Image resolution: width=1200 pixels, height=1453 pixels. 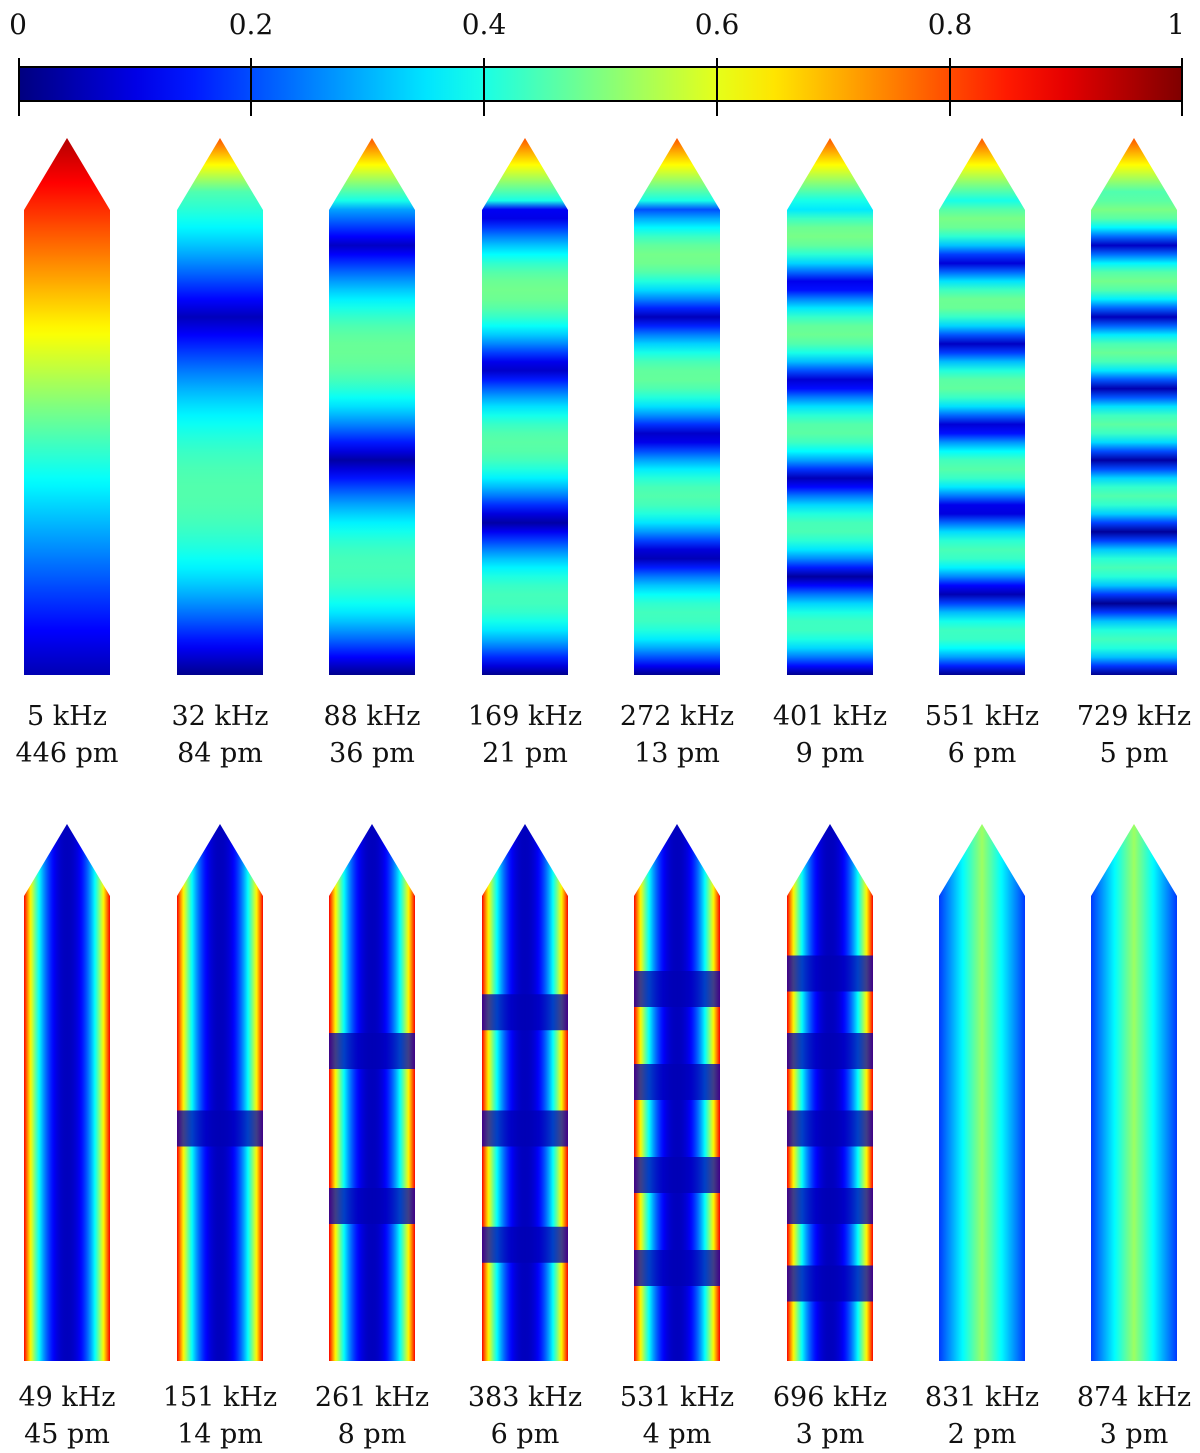 I want to click on colorbar-tick-label: 0, so click(x=18, y=24).